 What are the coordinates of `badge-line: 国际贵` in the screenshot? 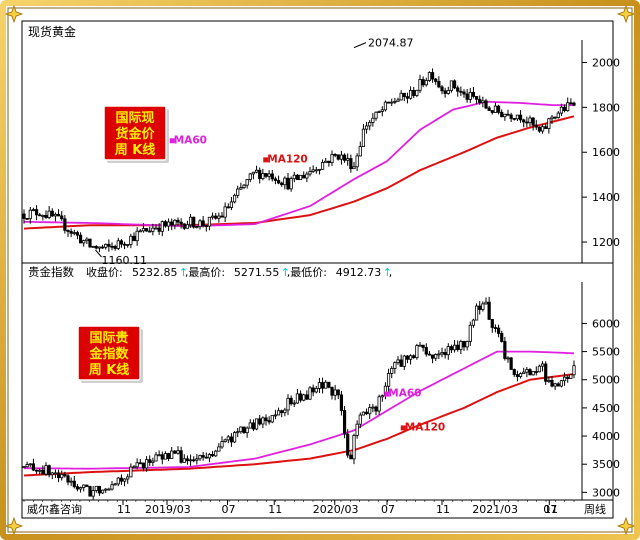 It's located at (108, 338).